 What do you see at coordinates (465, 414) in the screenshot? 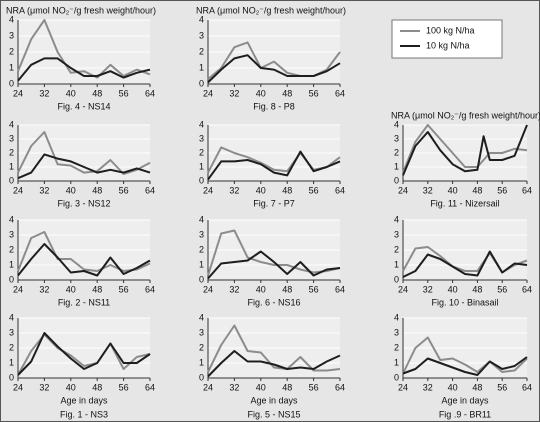
I see `caption: Fig .9 - BR11` at bounding box center [465, 414].